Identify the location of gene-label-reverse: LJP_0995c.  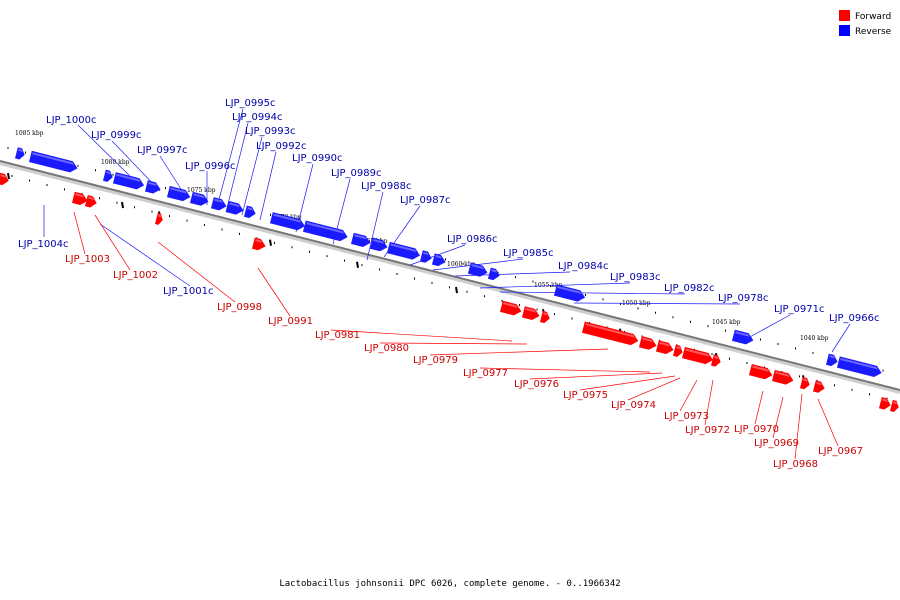
(250, 103).